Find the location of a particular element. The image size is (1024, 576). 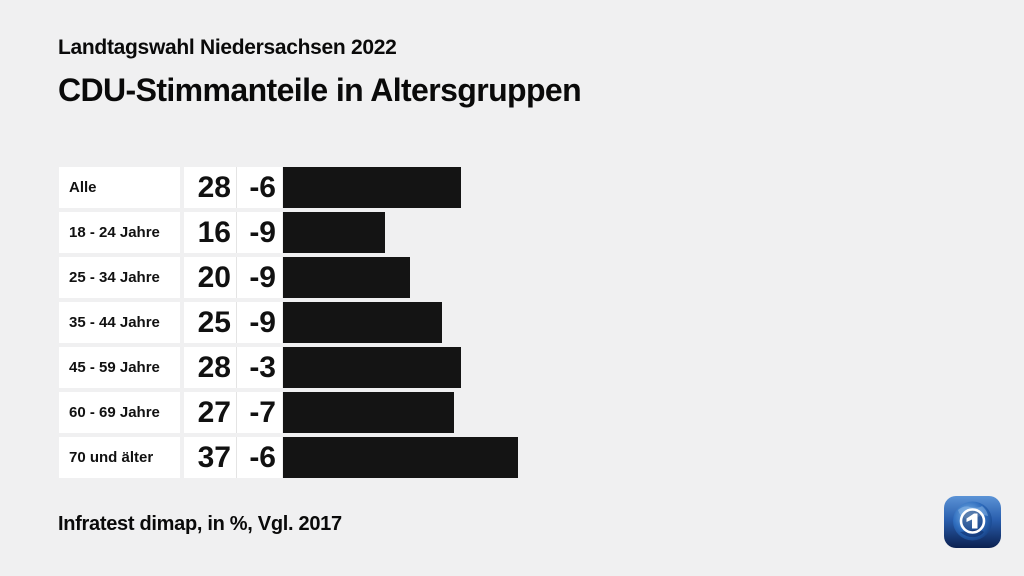

row-label: 60 - 69 Jahre is located at coordinates (119, 412).